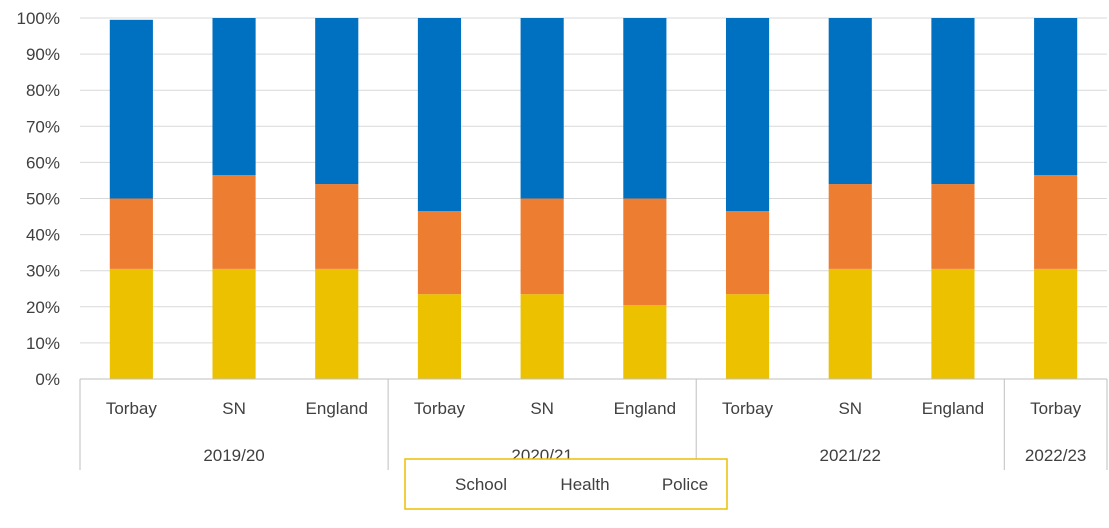 The image size is (1109, 528). I want to click on y-tick-label: 100%, so click(38, 18).